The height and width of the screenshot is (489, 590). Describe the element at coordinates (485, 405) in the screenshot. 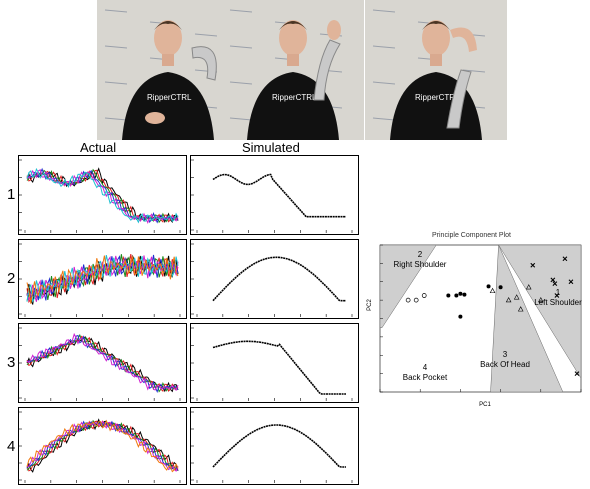

I see `pca-x-axis-label: PC1` at that location.